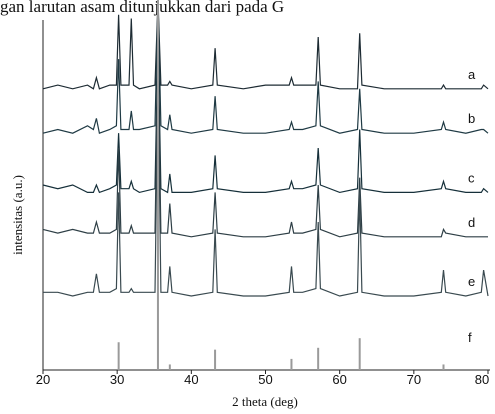 The image size is (495, 414). What do you see at coordinates (191, 379) in the screenshot?
I see `x-tick-label: 40` at bounding box center [191, 379].